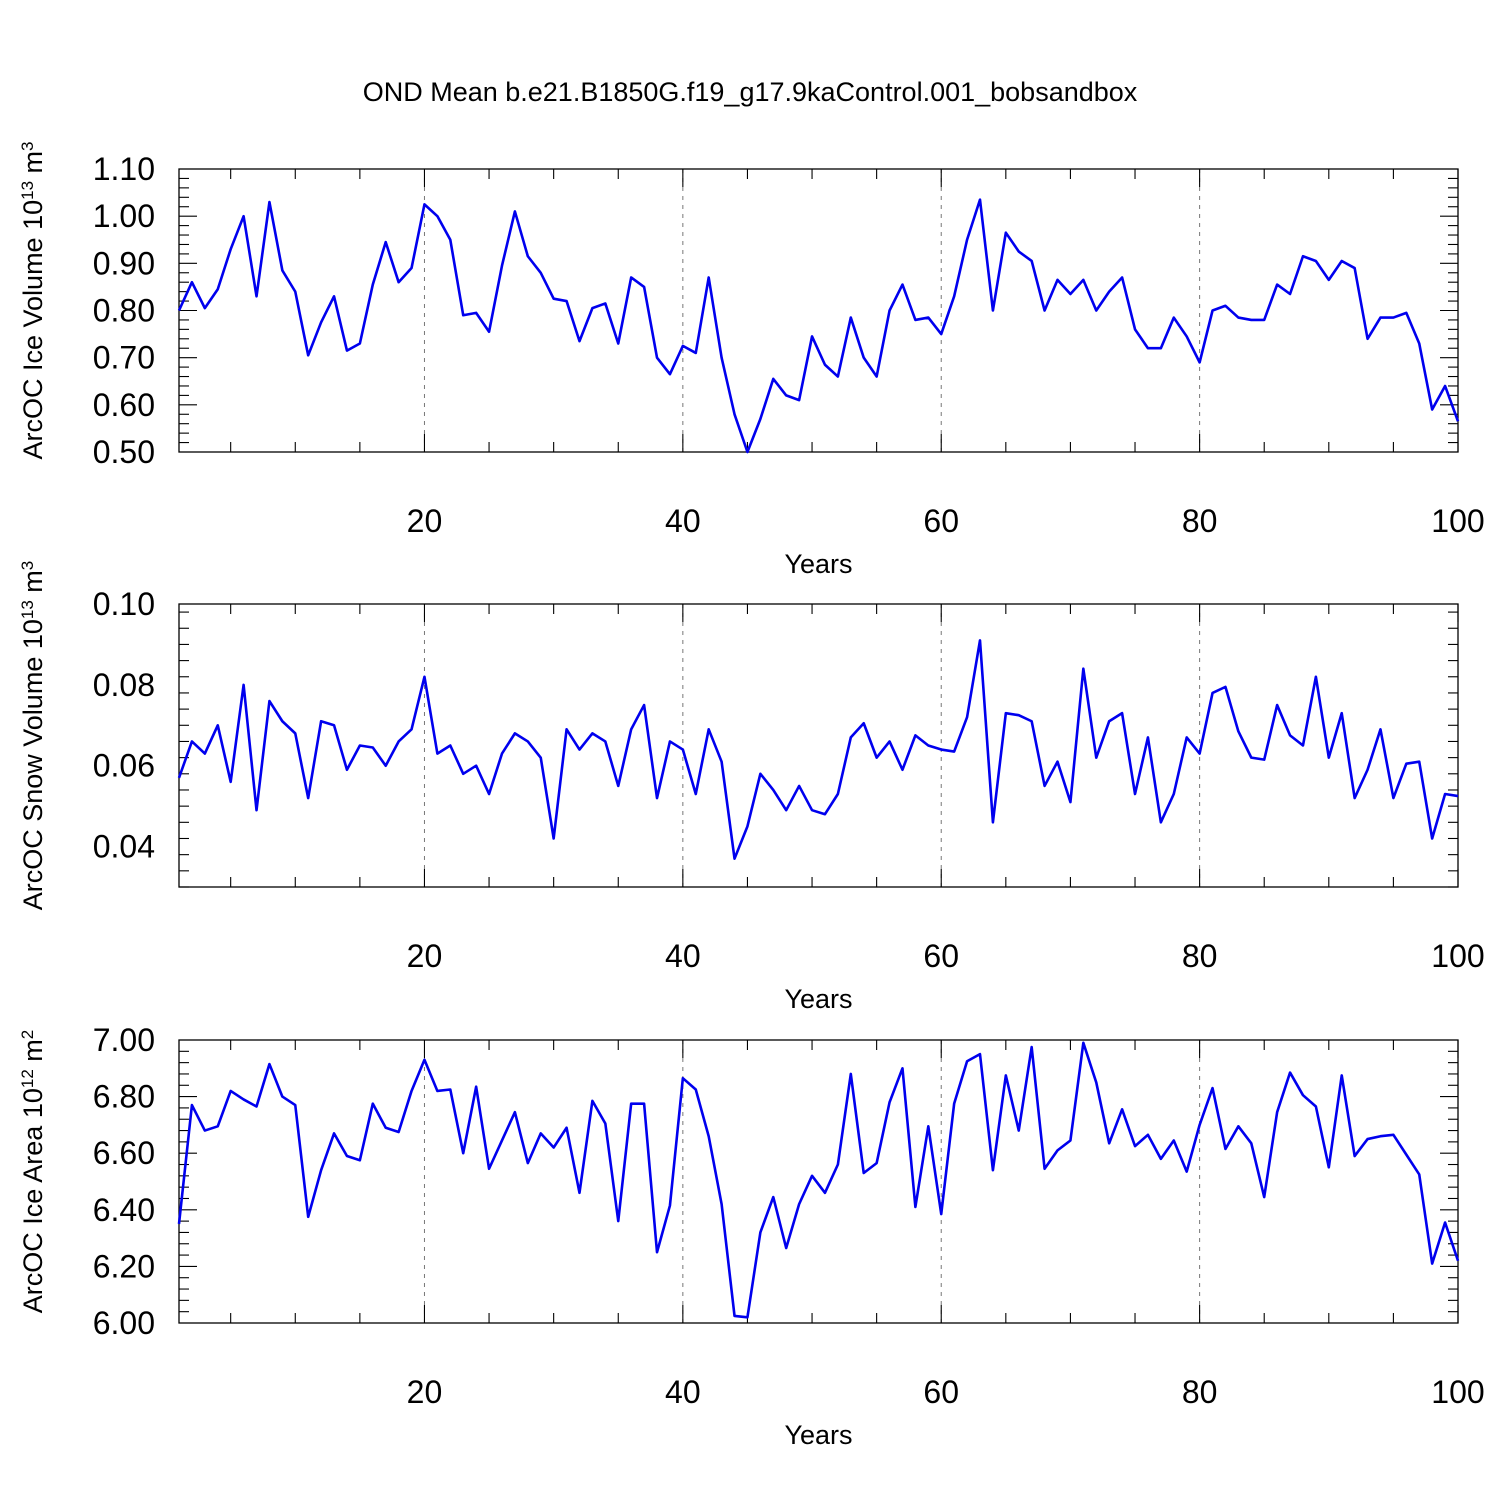 This screenshot has width=1500, height=1500. What do you see at coordinates (124, 358) in the screenshot?
I see `y-tick-label: 0.70` at bounding box center [124, 358].